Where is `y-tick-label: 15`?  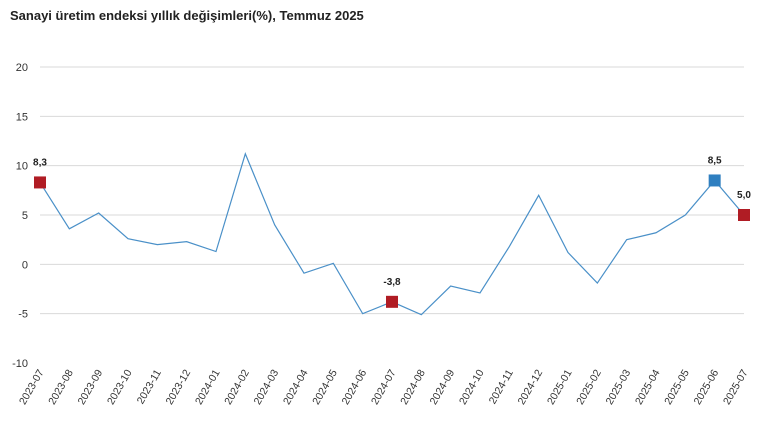
y-tick-label: 15 is located at coordinates (22, 117).